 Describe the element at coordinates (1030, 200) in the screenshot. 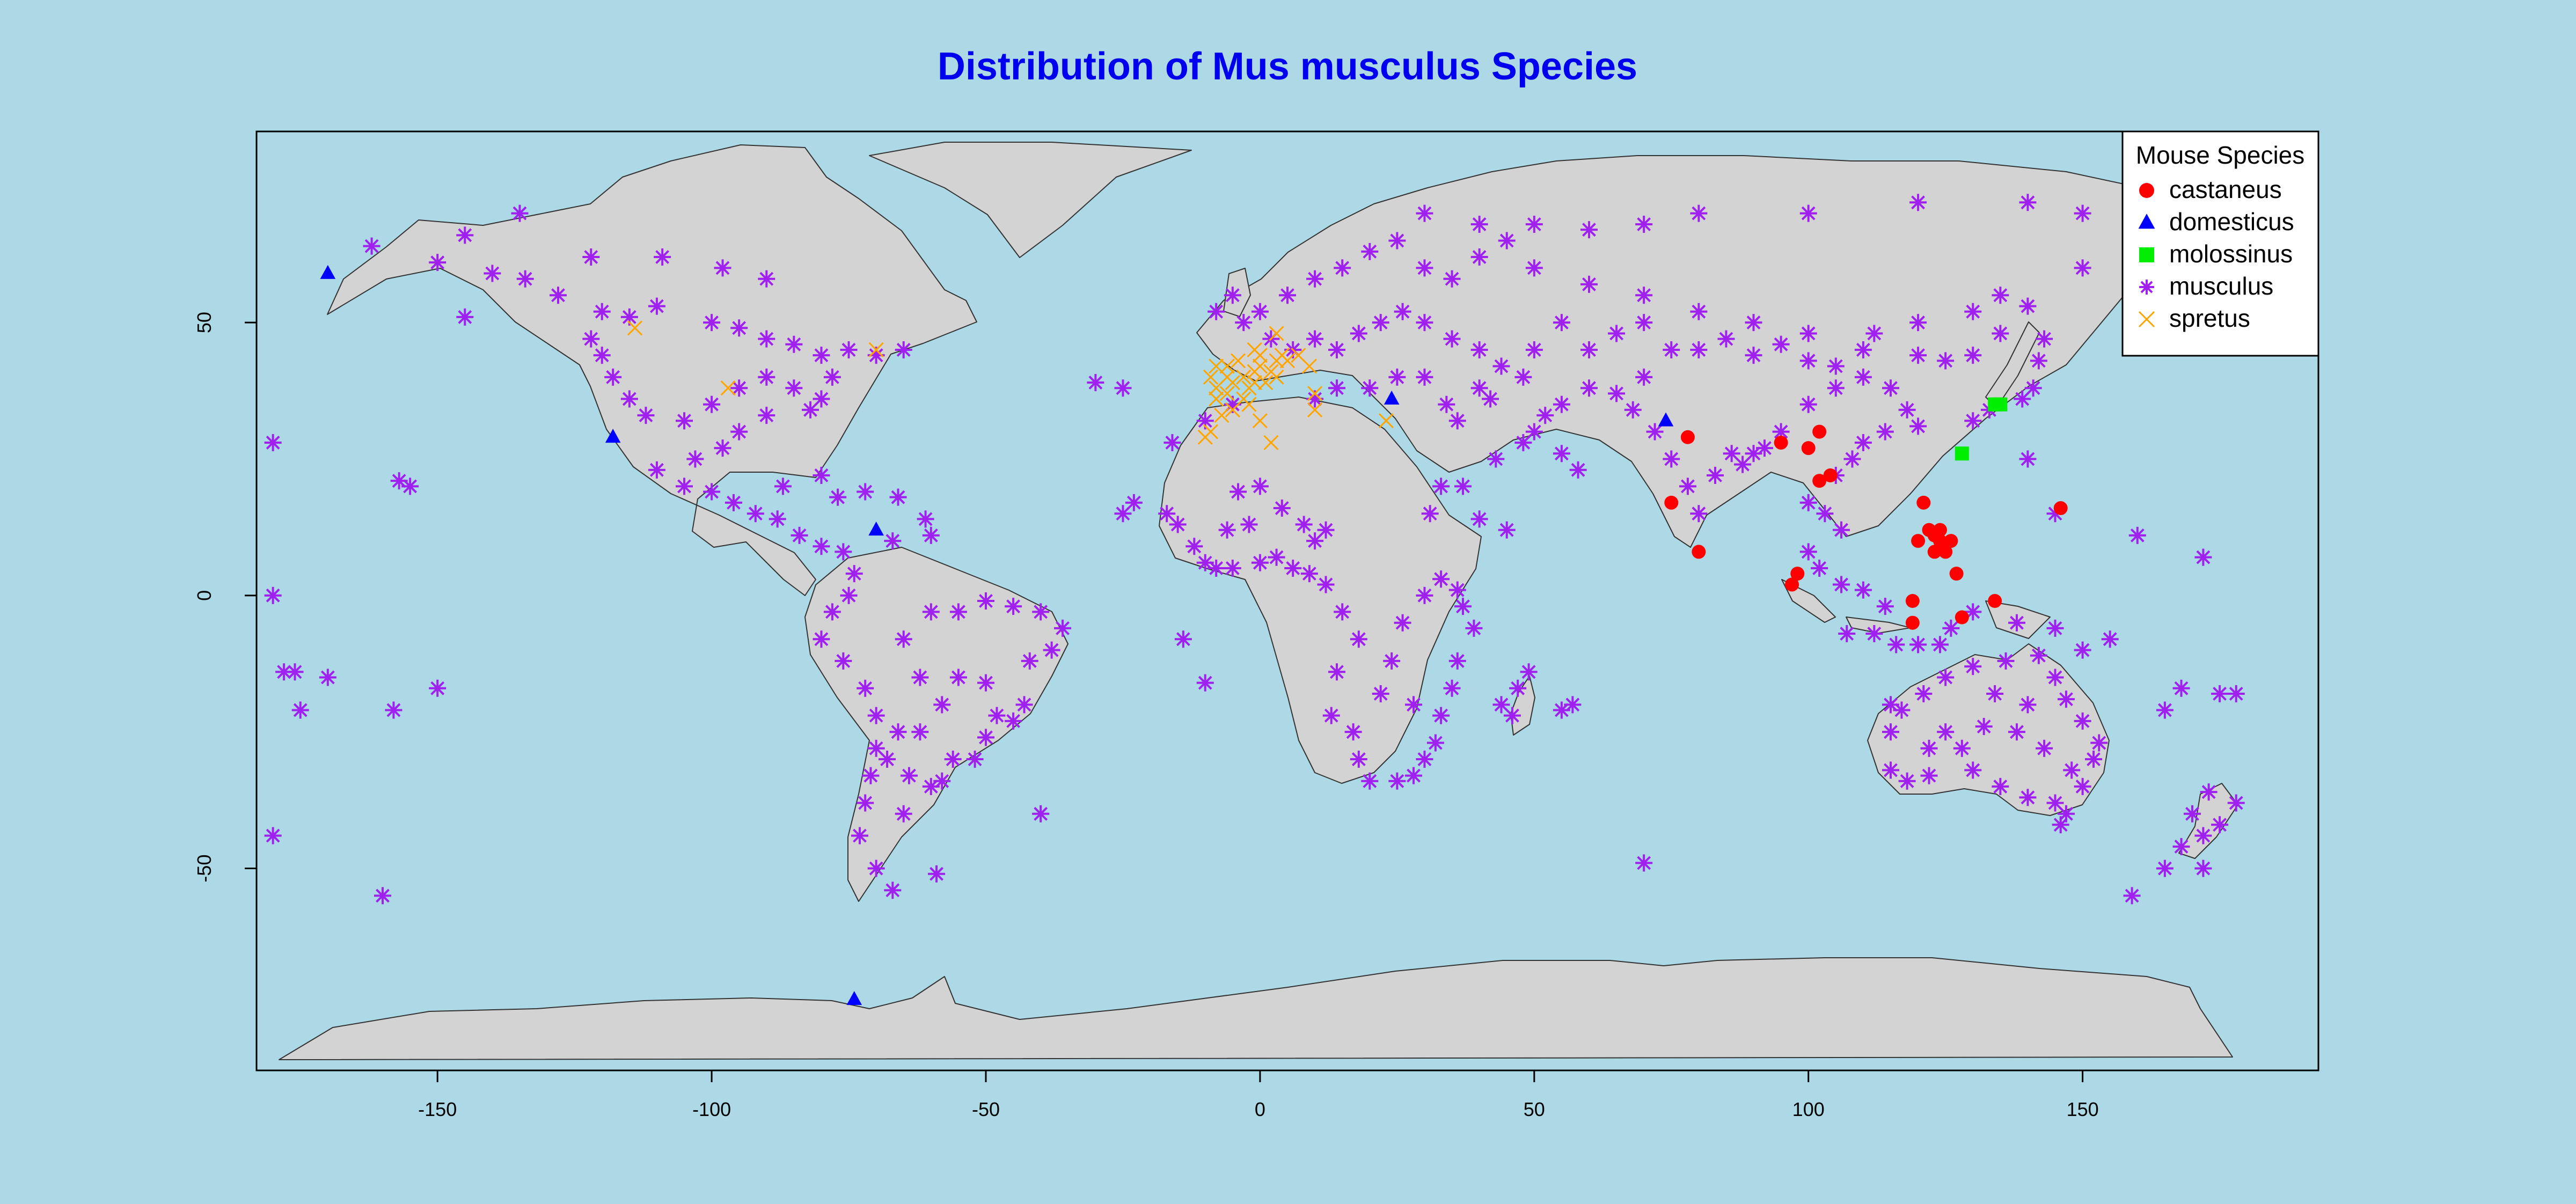

I see `greenland-landmass` at that location.